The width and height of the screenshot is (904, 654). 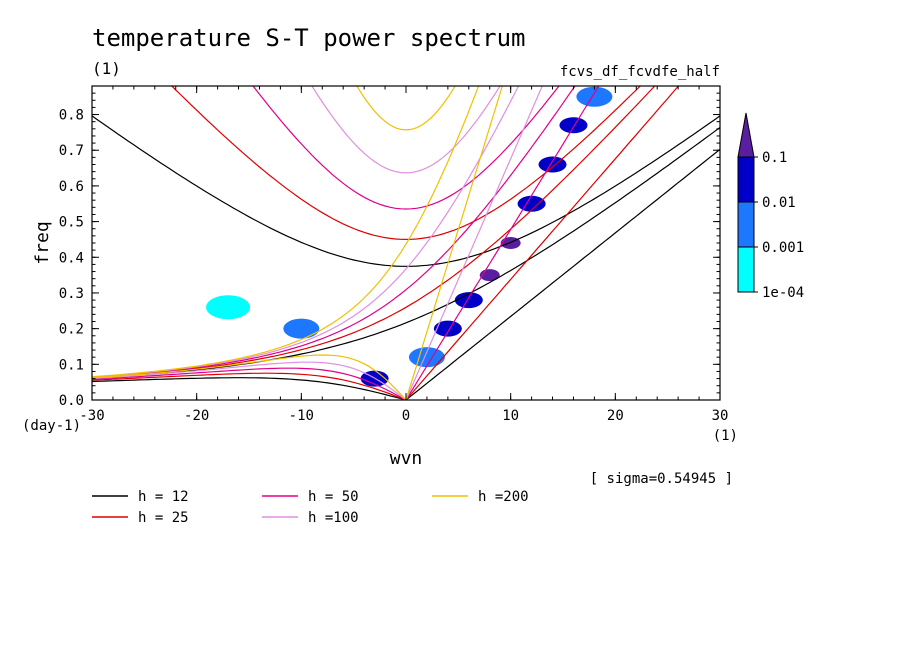 What do you see at coordinates (71, 330) in the screenshot?
I see `y-tick-label: 0.2` at bounding box center [71, 330].